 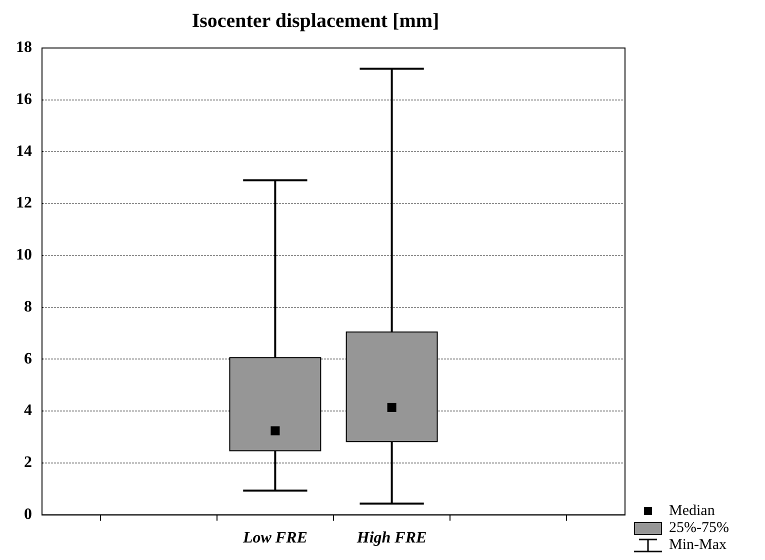 I want to click on x-tick-label: High FRE, so click(x=391, y=538).